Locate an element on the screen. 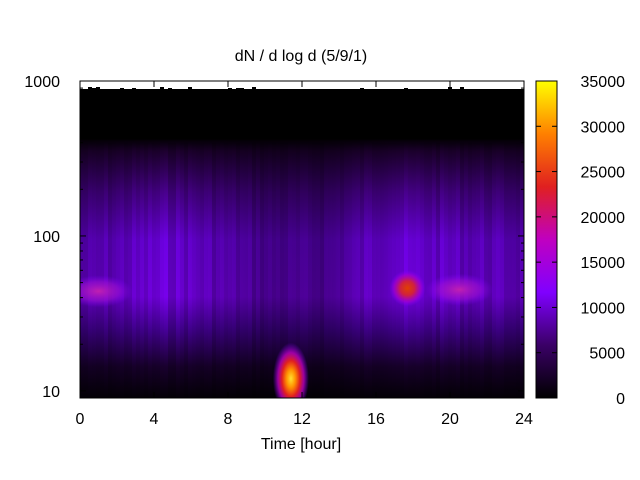  x-tick-label: 4 is located at coordinates (154, 419).